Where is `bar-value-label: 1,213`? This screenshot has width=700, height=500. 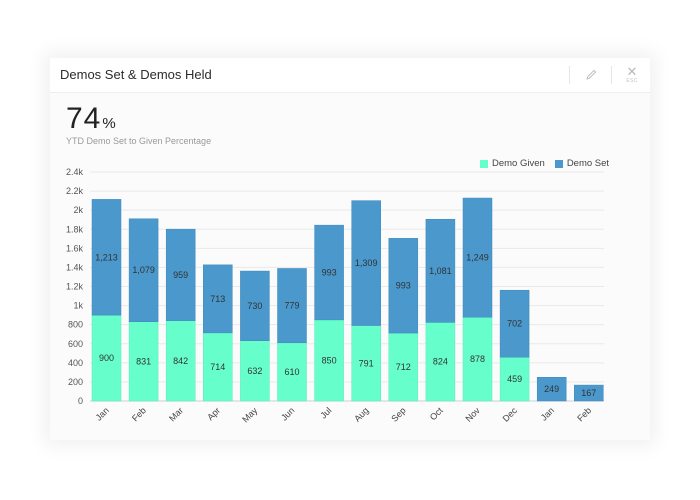
bar-value-label: 1,213 is located at coordinates (106, 257).